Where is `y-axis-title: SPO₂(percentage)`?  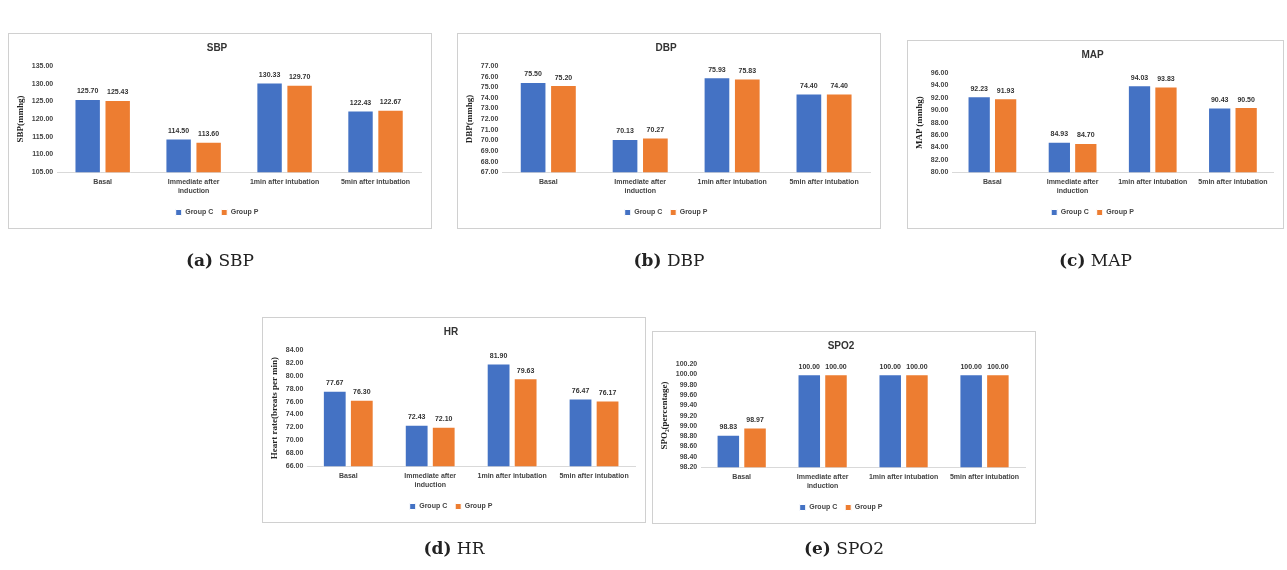 y-axis-title: SPO₂(percentage) is located at coordinates (663, 415).